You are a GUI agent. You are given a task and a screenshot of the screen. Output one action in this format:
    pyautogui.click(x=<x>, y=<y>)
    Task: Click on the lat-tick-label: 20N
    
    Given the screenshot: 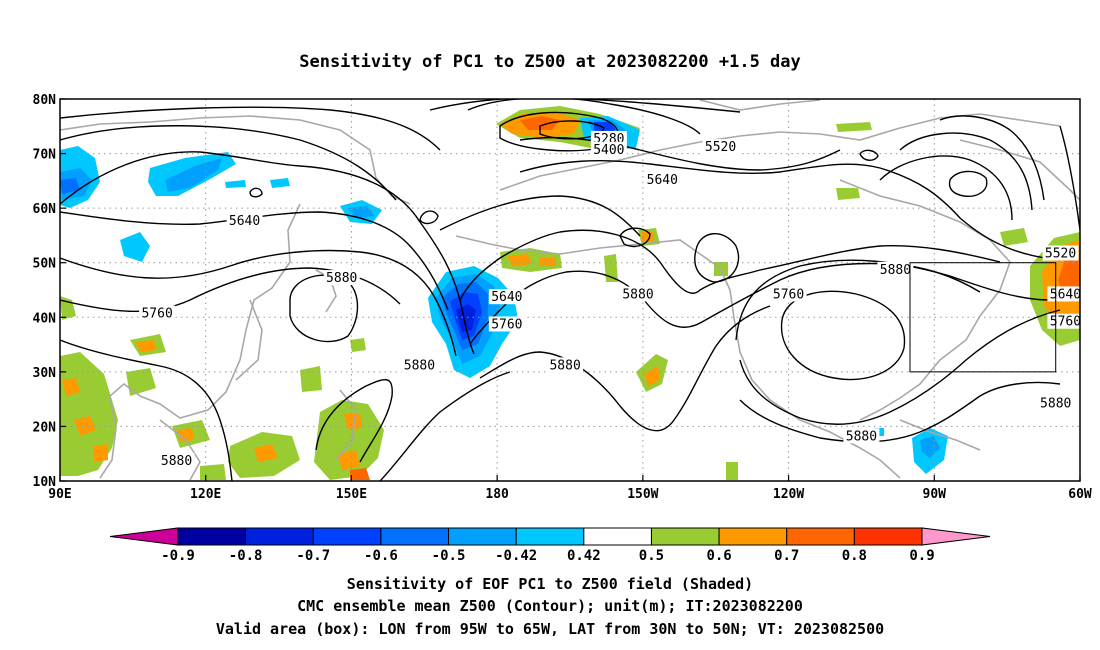 What is the action you would take?
    pyautogui.click(x=45, y=427)
    